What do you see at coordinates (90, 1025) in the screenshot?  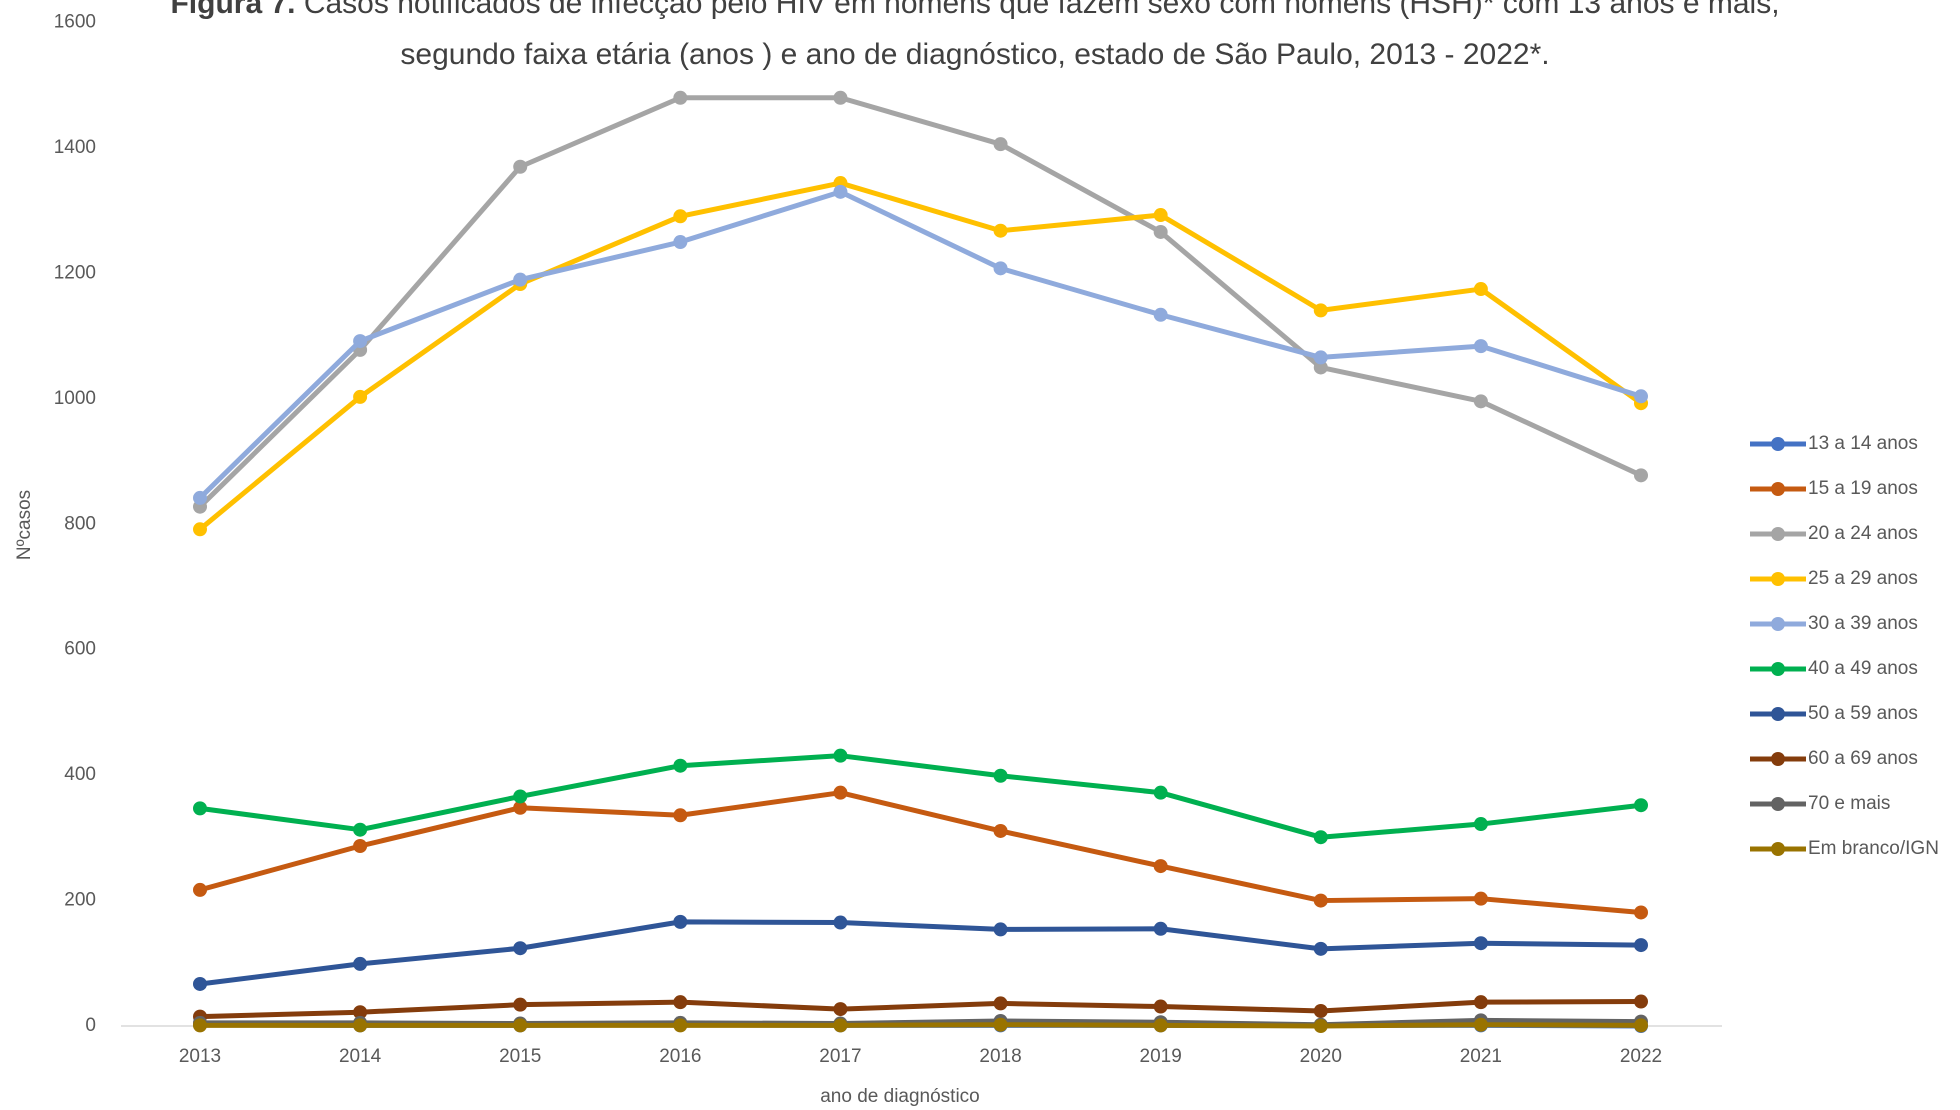 I see `y-tick-label: 0` at bounding box center [90, 1025].